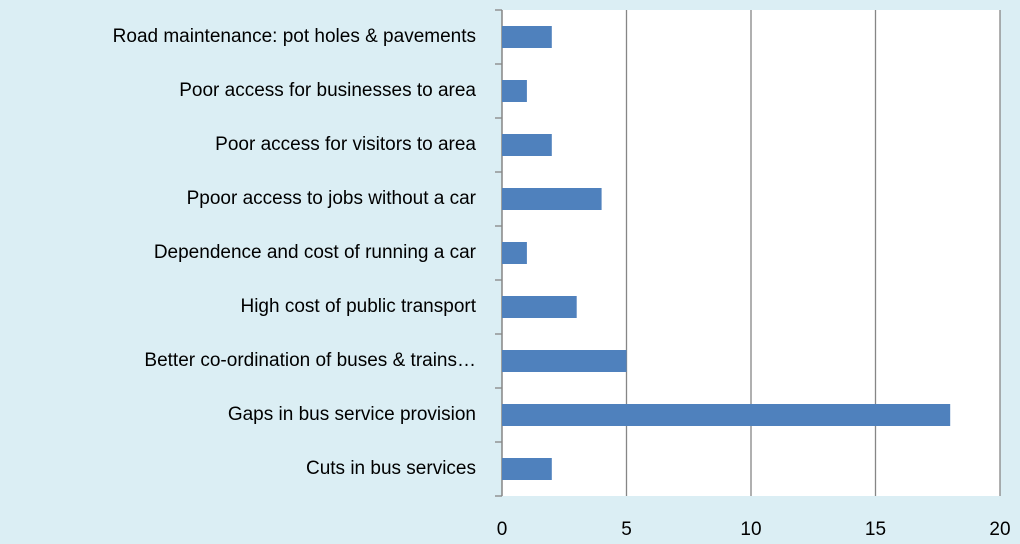 The height and width of the screenshot is (544, 1020). Describe the element at coordinates (358, 306) in the screenshot. I see `y-tick-label: High cost of public transport` at that location.